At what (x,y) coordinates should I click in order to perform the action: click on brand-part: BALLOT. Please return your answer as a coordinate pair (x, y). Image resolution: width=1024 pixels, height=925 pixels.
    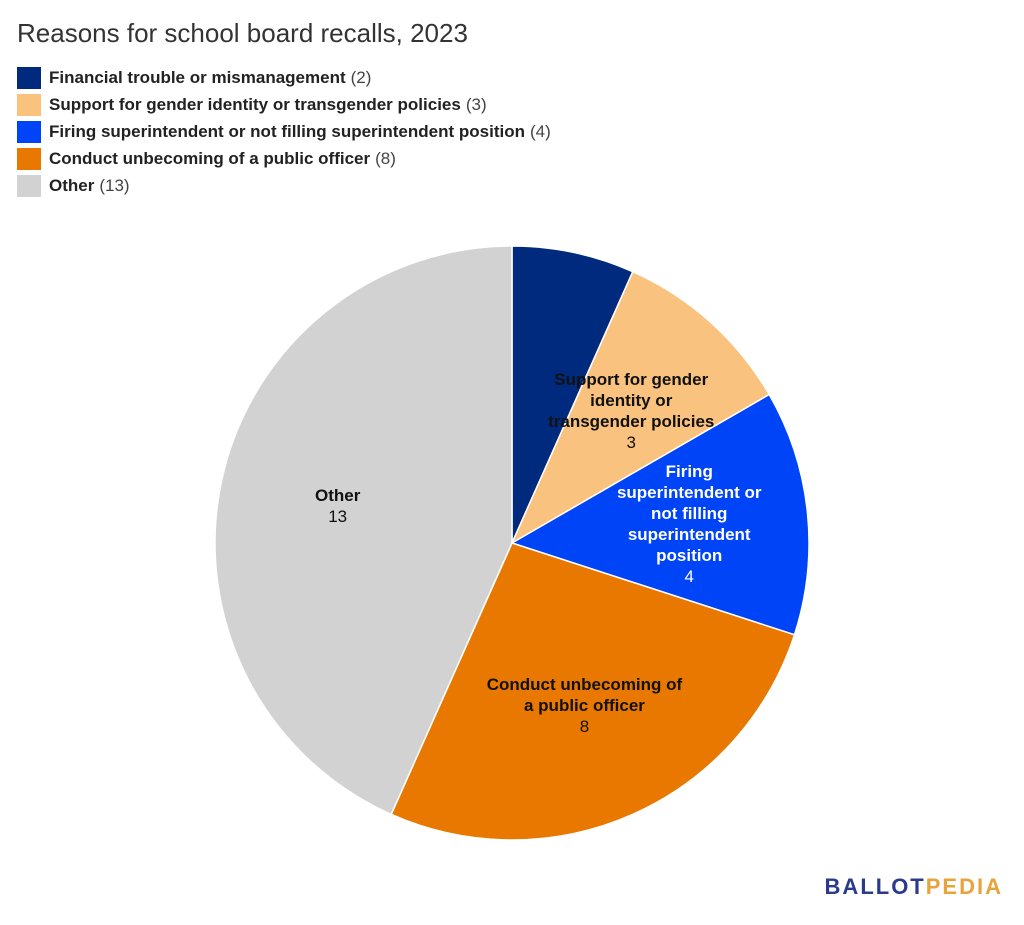
    Looking at the image, I should click on (875, 886).